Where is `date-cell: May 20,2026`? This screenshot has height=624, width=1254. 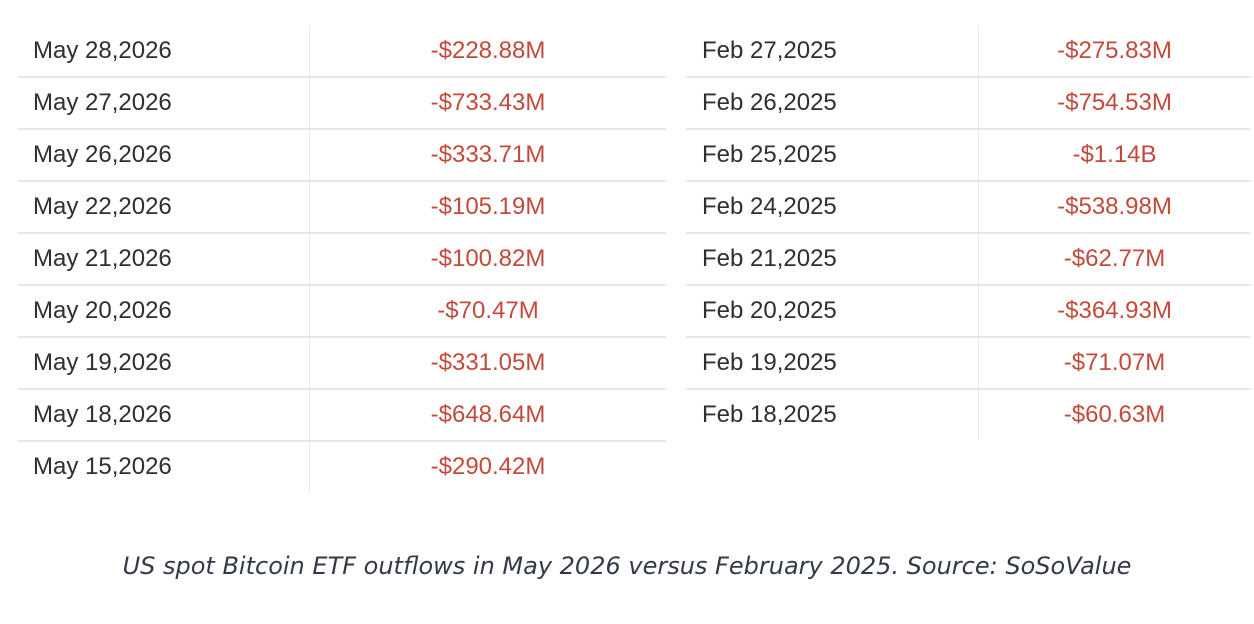 date-cell: May 20,2026 is located at coordinates (164, 310).